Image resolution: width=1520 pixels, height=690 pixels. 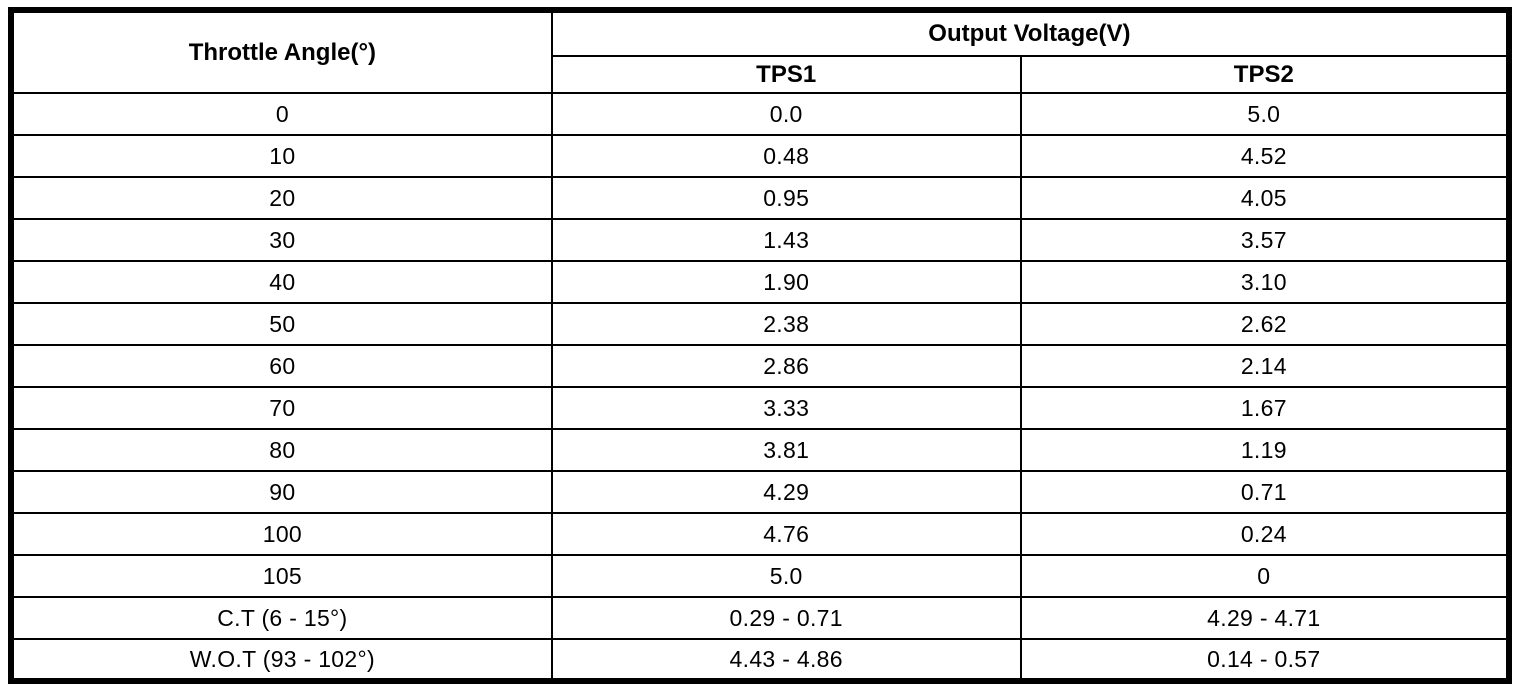 I want to click on table-row: 20 0.95 4.05, so click(x=760, y=198).